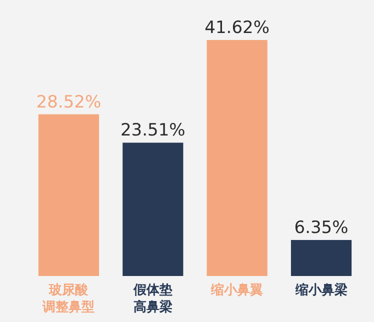 This screenshot has height=322, width=374. I want to click on data-label: 41.62%, so click(237, 28).